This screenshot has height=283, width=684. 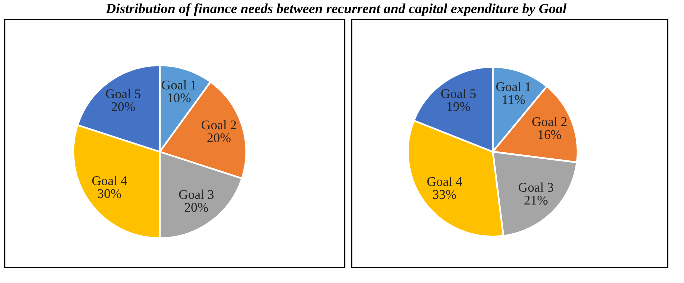 I want to click on text: Distribution of finance needs between recurrent and capital expenditure by Goal, so click(x=336, y=10).